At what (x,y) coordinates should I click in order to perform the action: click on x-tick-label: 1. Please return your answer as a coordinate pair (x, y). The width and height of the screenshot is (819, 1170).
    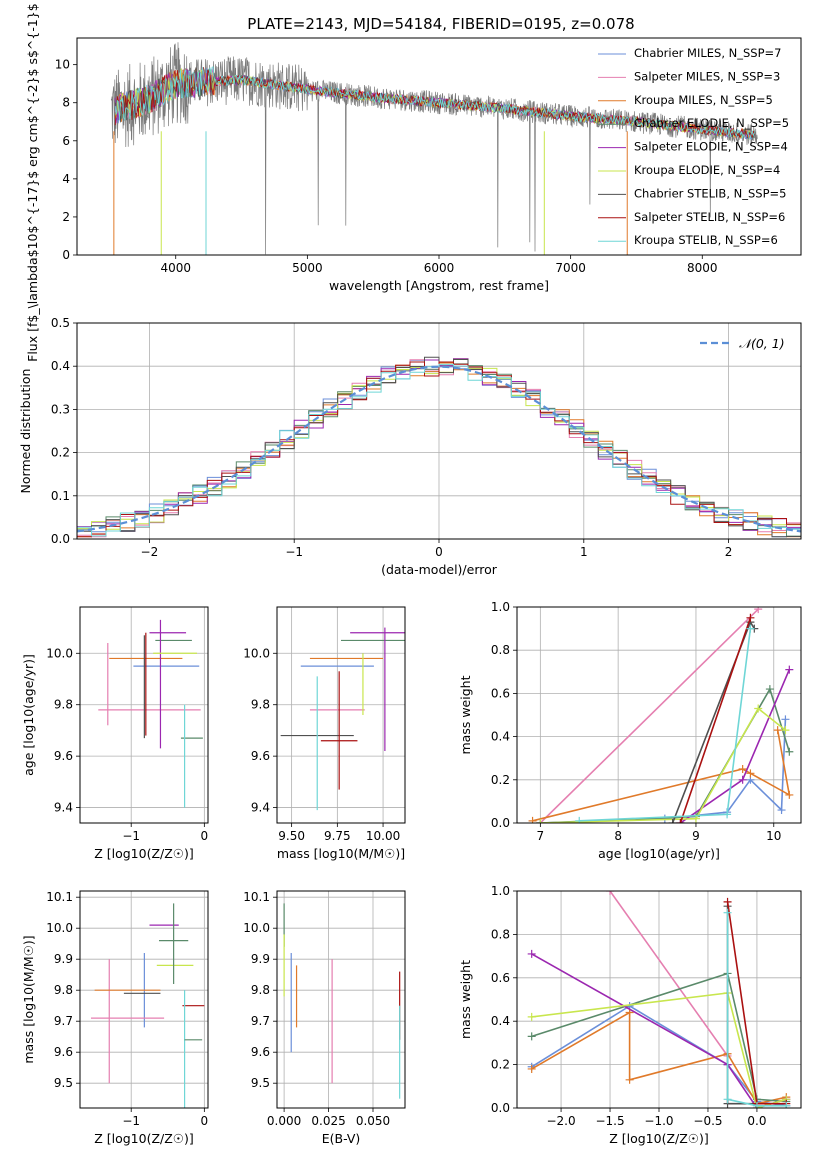
    Looking at the image, I should click on (584, 552).